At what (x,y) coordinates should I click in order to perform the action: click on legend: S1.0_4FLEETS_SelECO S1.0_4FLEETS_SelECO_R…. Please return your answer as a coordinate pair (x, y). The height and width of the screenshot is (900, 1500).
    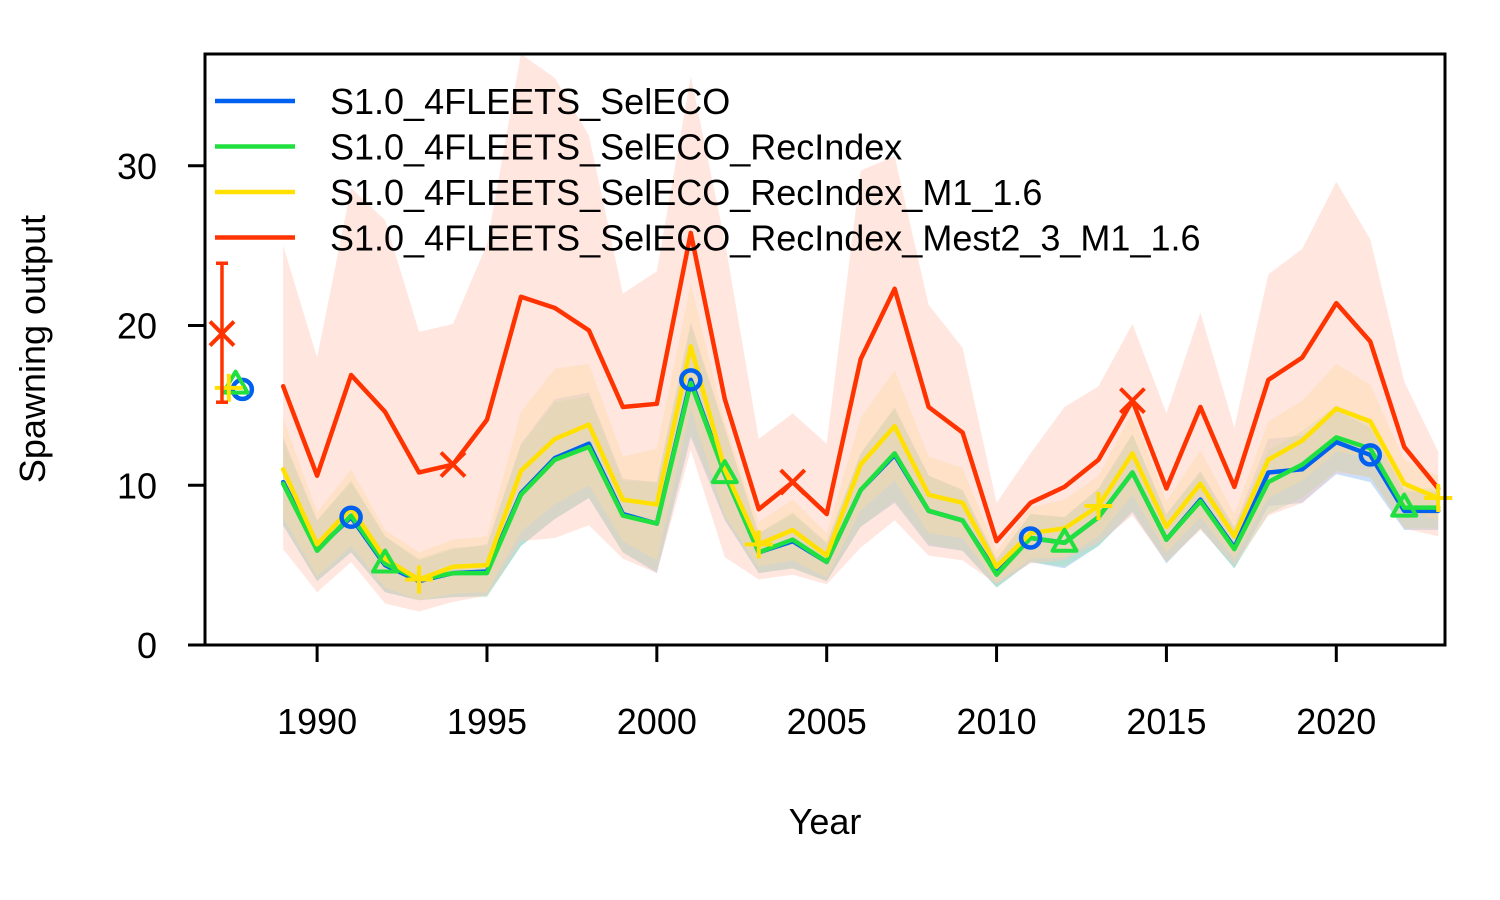
    Looking at the image, I should click on (708, 170).